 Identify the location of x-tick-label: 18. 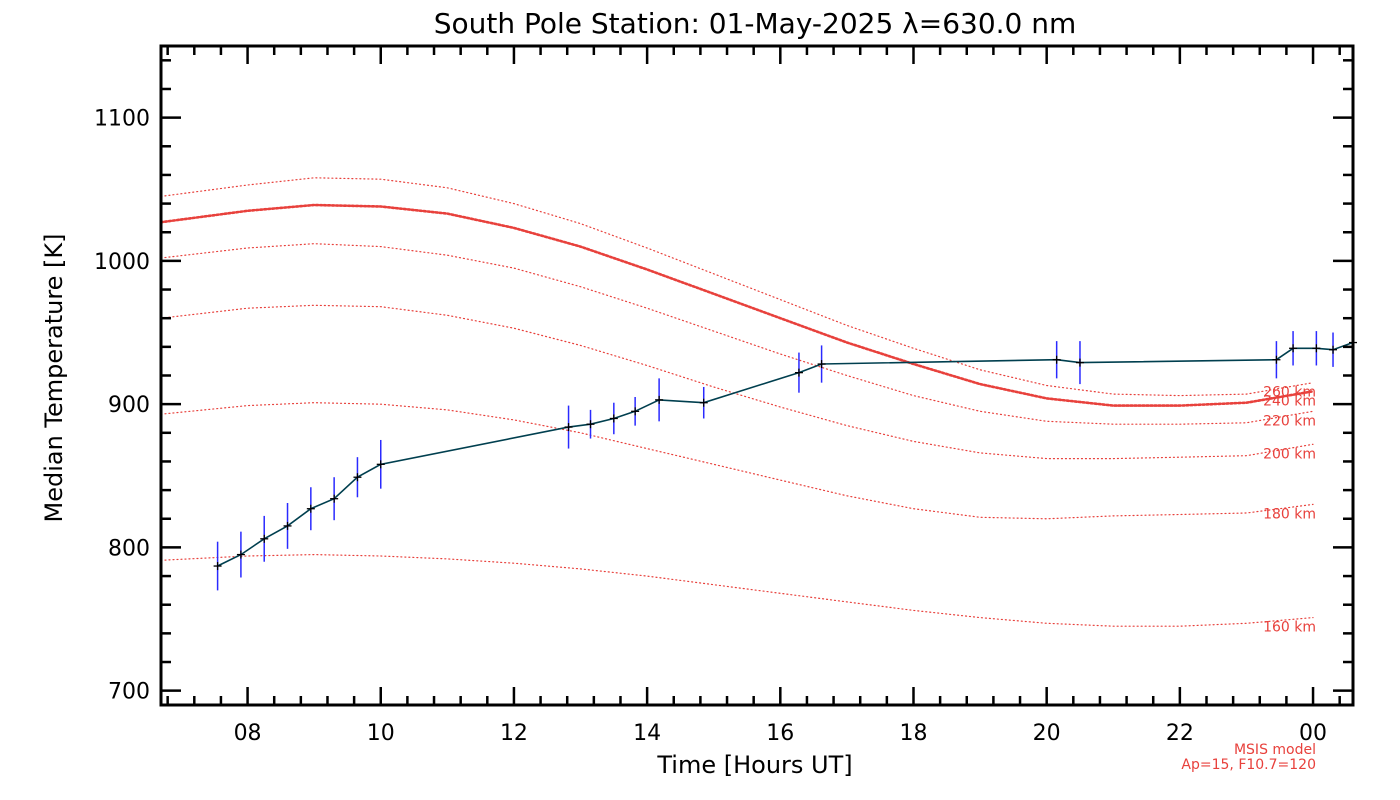
(913, 733).